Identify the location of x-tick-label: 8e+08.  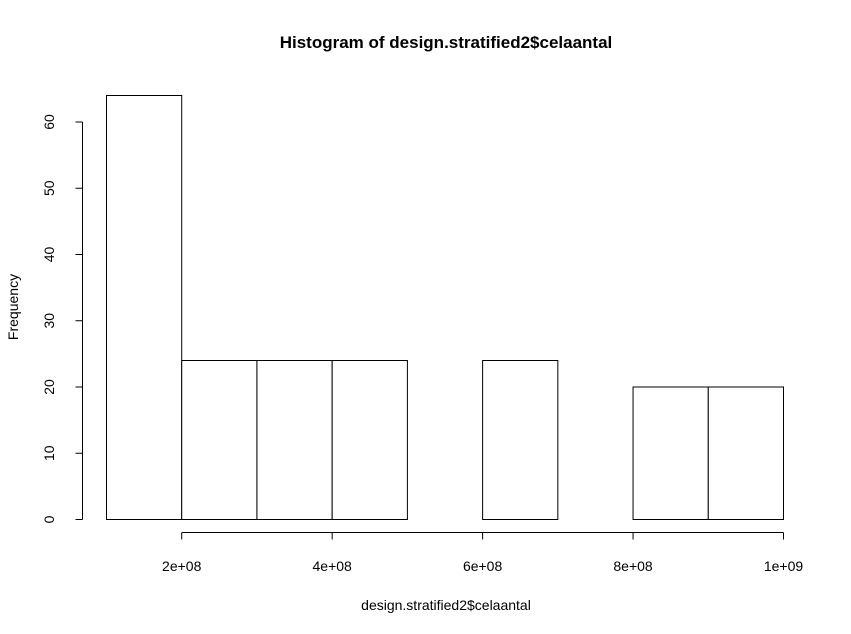
(633, 566).